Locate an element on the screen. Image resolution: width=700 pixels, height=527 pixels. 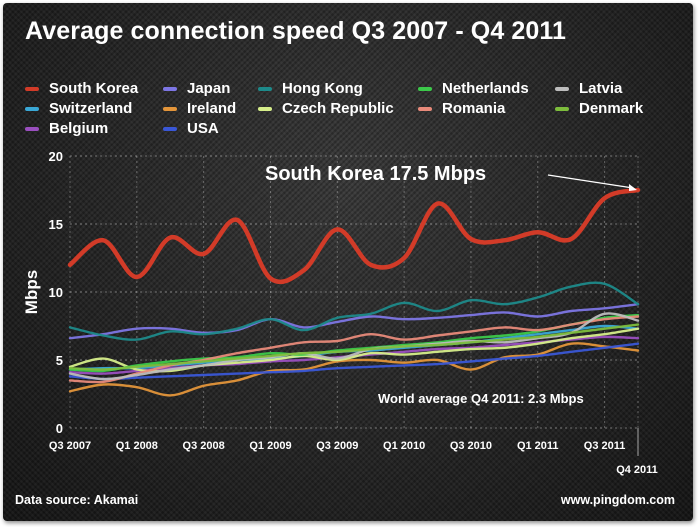
annotation-arrowhead is located at coordinates (633, 187).